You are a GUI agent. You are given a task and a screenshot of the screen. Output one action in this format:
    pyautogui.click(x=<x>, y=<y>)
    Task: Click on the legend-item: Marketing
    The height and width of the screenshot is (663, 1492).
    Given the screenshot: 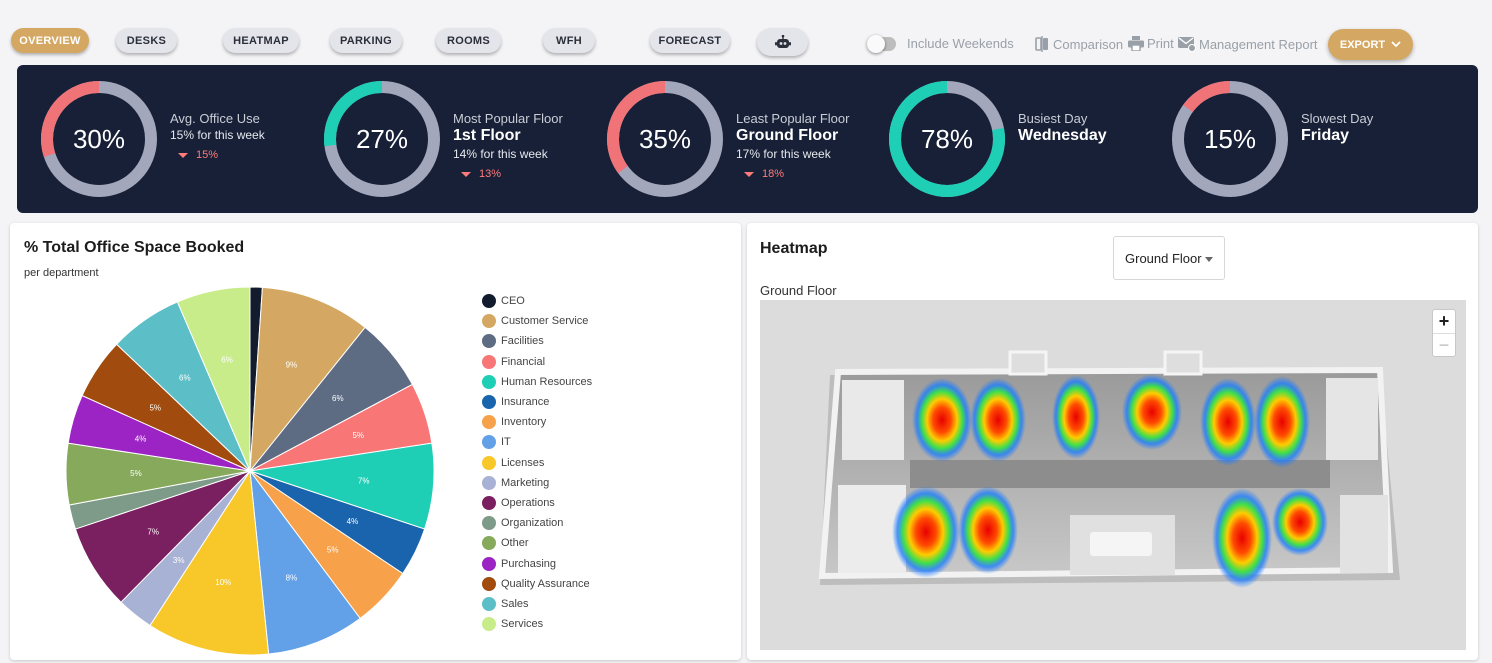 What is the action you would take?
    pyautogui.click(x=537, y=483)
    